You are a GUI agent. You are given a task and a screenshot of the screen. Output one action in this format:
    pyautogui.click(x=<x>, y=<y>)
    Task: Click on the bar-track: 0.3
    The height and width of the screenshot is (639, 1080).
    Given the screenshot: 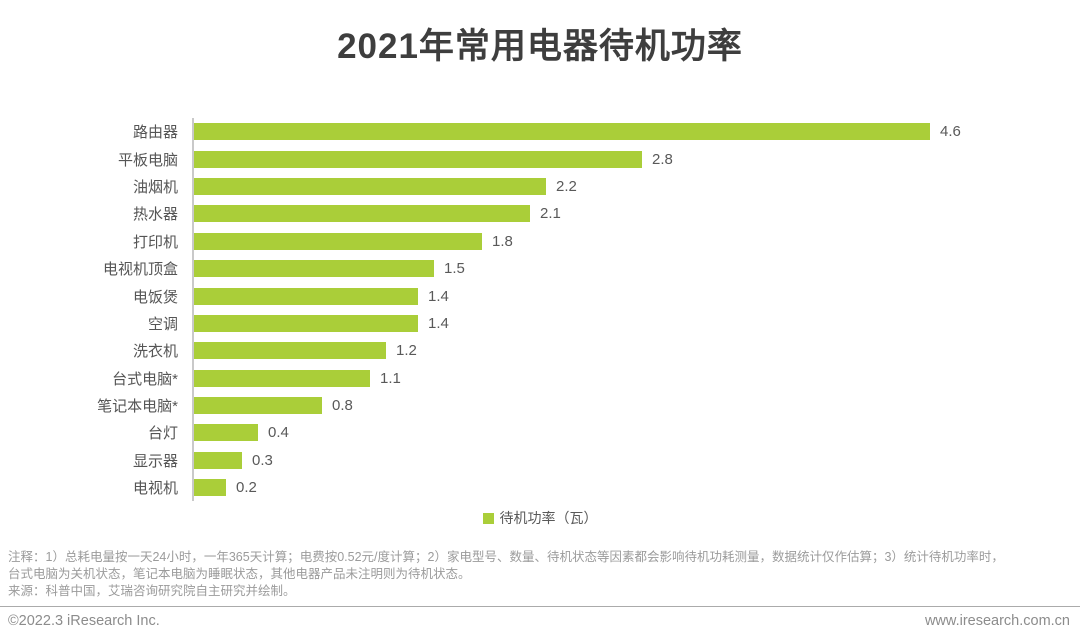 What is the action you would take?
    pyautogui.click(x=636, y=460)
    